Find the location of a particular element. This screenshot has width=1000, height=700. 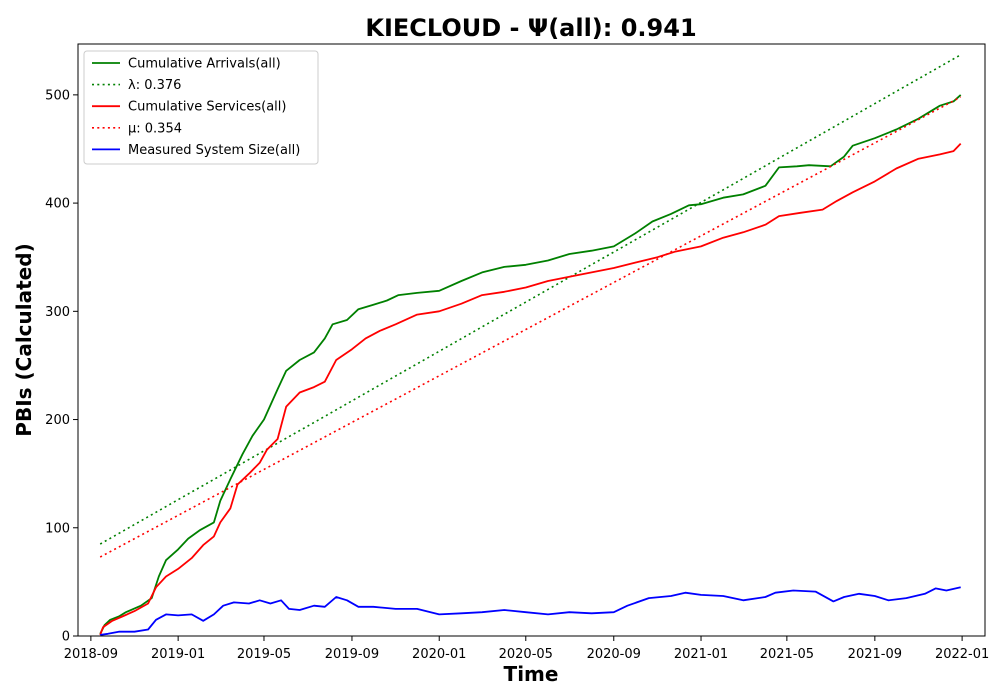

legend-label: Cumulative Services(all) is located at coordinates (207, 107).